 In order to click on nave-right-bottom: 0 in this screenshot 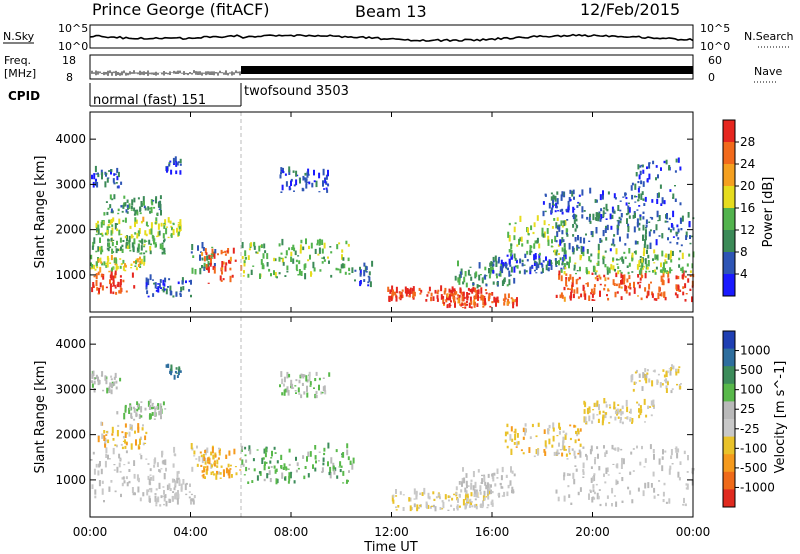, I will do `click(711, 77)`.